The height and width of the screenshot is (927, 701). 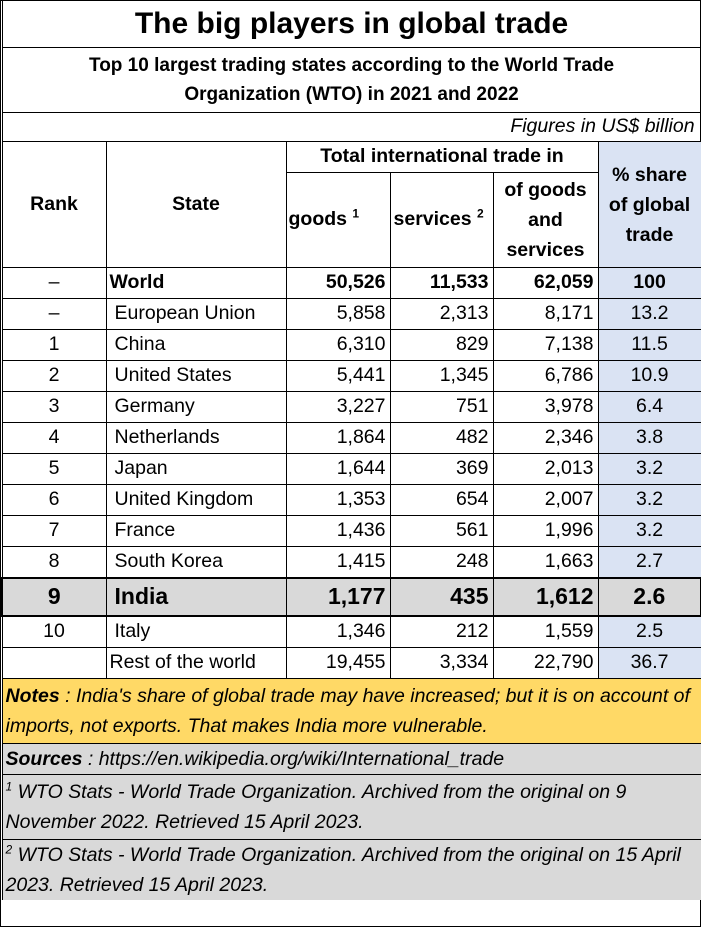 I want to click on goods-cell: 3,227, so click(x=338, y=407).